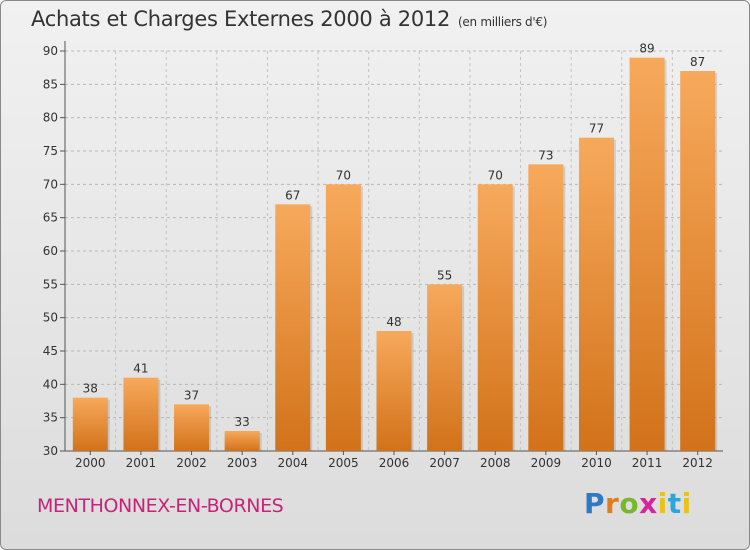  I want to click on commune-name: MENTHONNEX-EN-BORNES, so click(160, 506).